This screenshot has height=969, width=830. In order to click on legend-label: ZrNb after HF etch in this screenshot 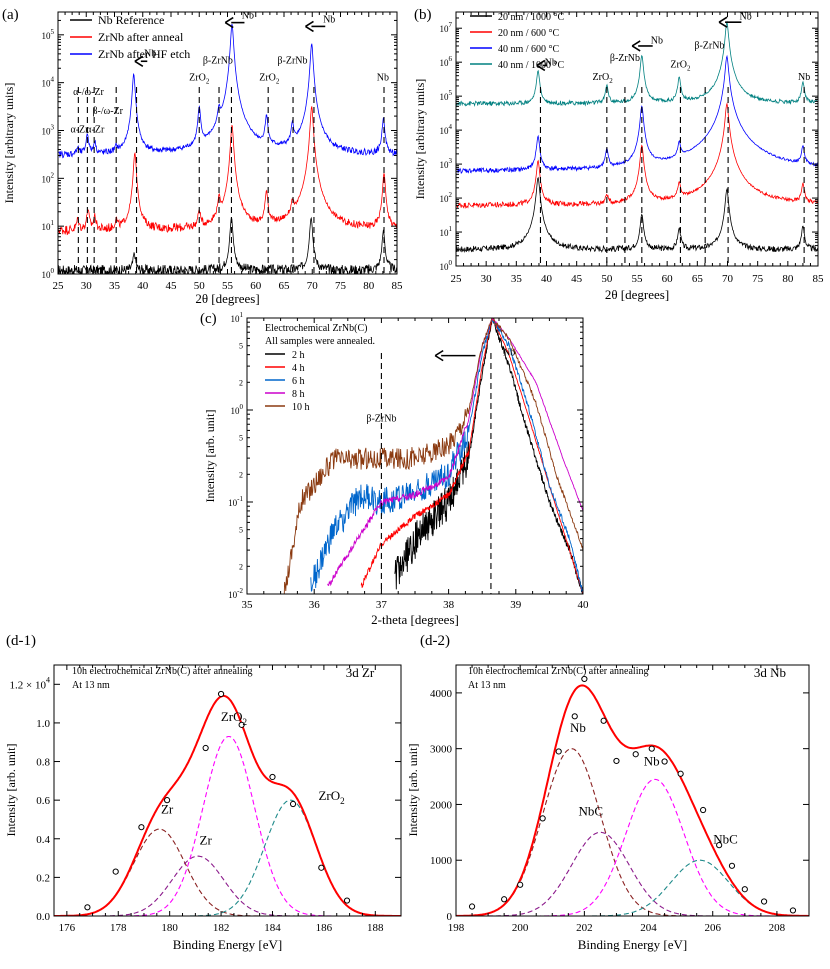, I will do `click(144, 54)`.